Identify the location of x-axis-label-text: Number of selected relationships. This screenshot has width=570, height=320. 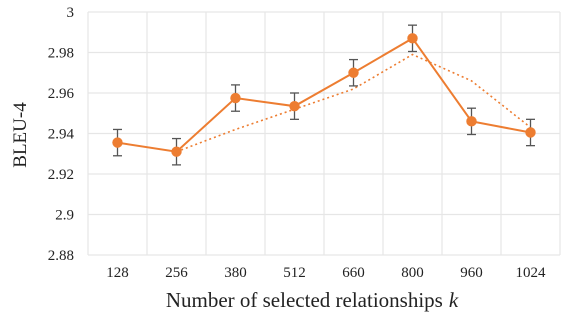
(304, 300).